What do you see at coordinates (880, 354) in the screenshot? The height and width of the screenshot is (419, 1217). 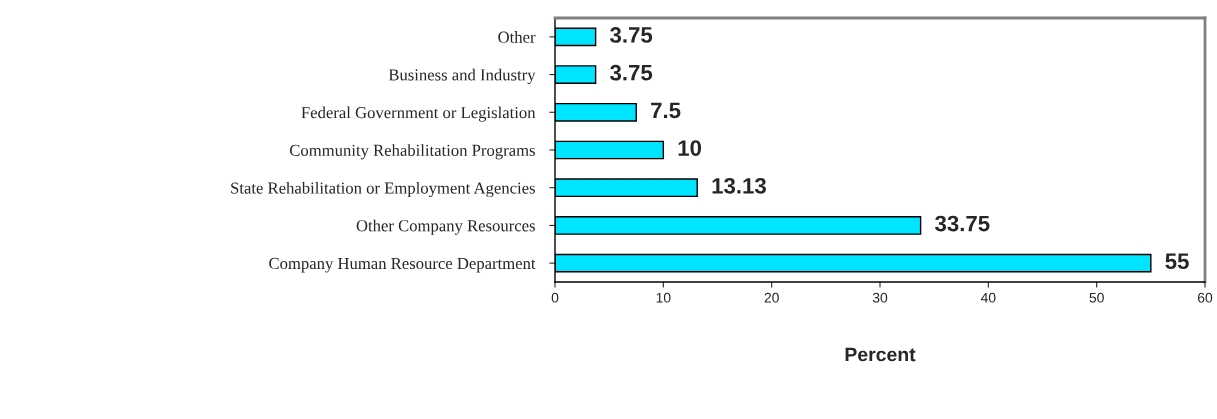 I see `x-axis-title: Percent` at bounding box center [880, 354].